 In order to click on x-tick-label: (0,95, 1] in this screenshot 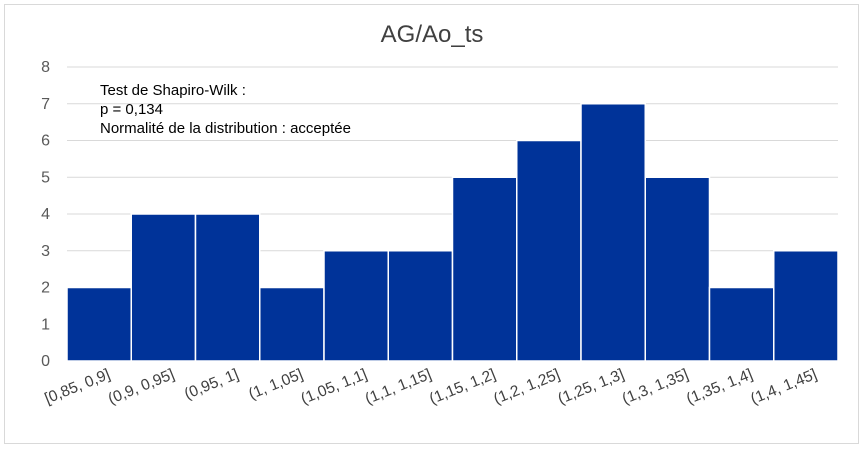, I will do `click(211, 384)`.